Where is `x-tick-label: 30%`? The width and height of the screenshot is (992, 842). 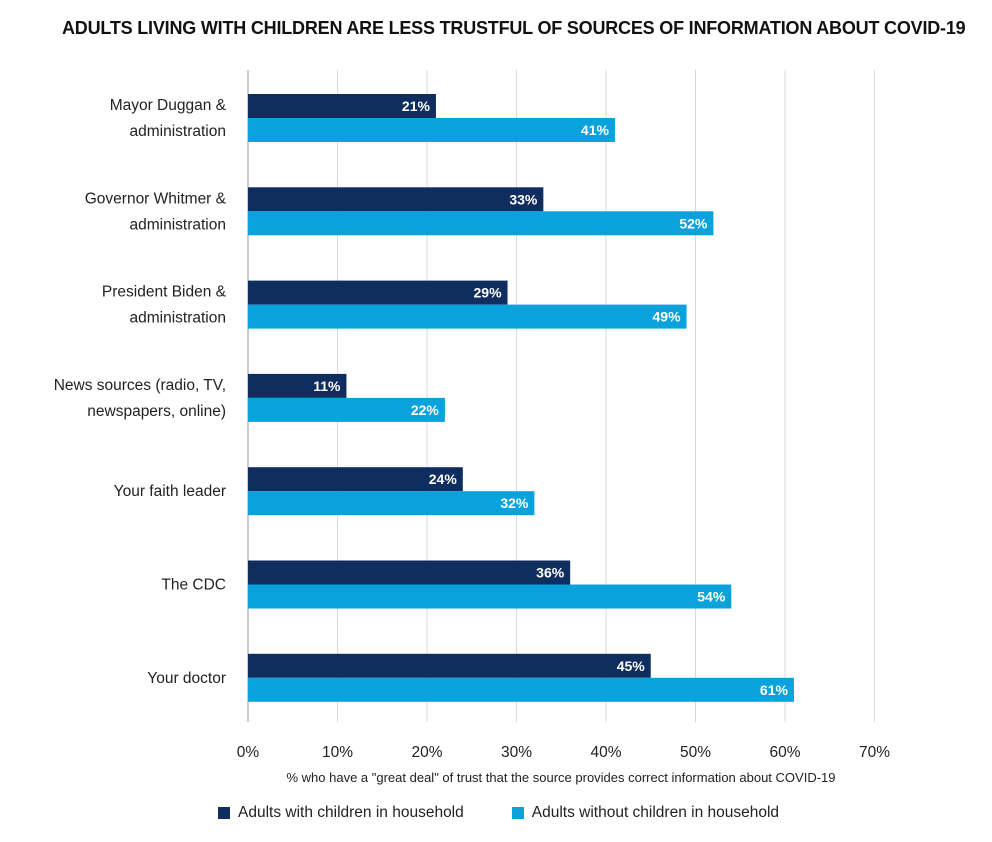
x-tick-label: 30% is located at coordinates (516, 752).